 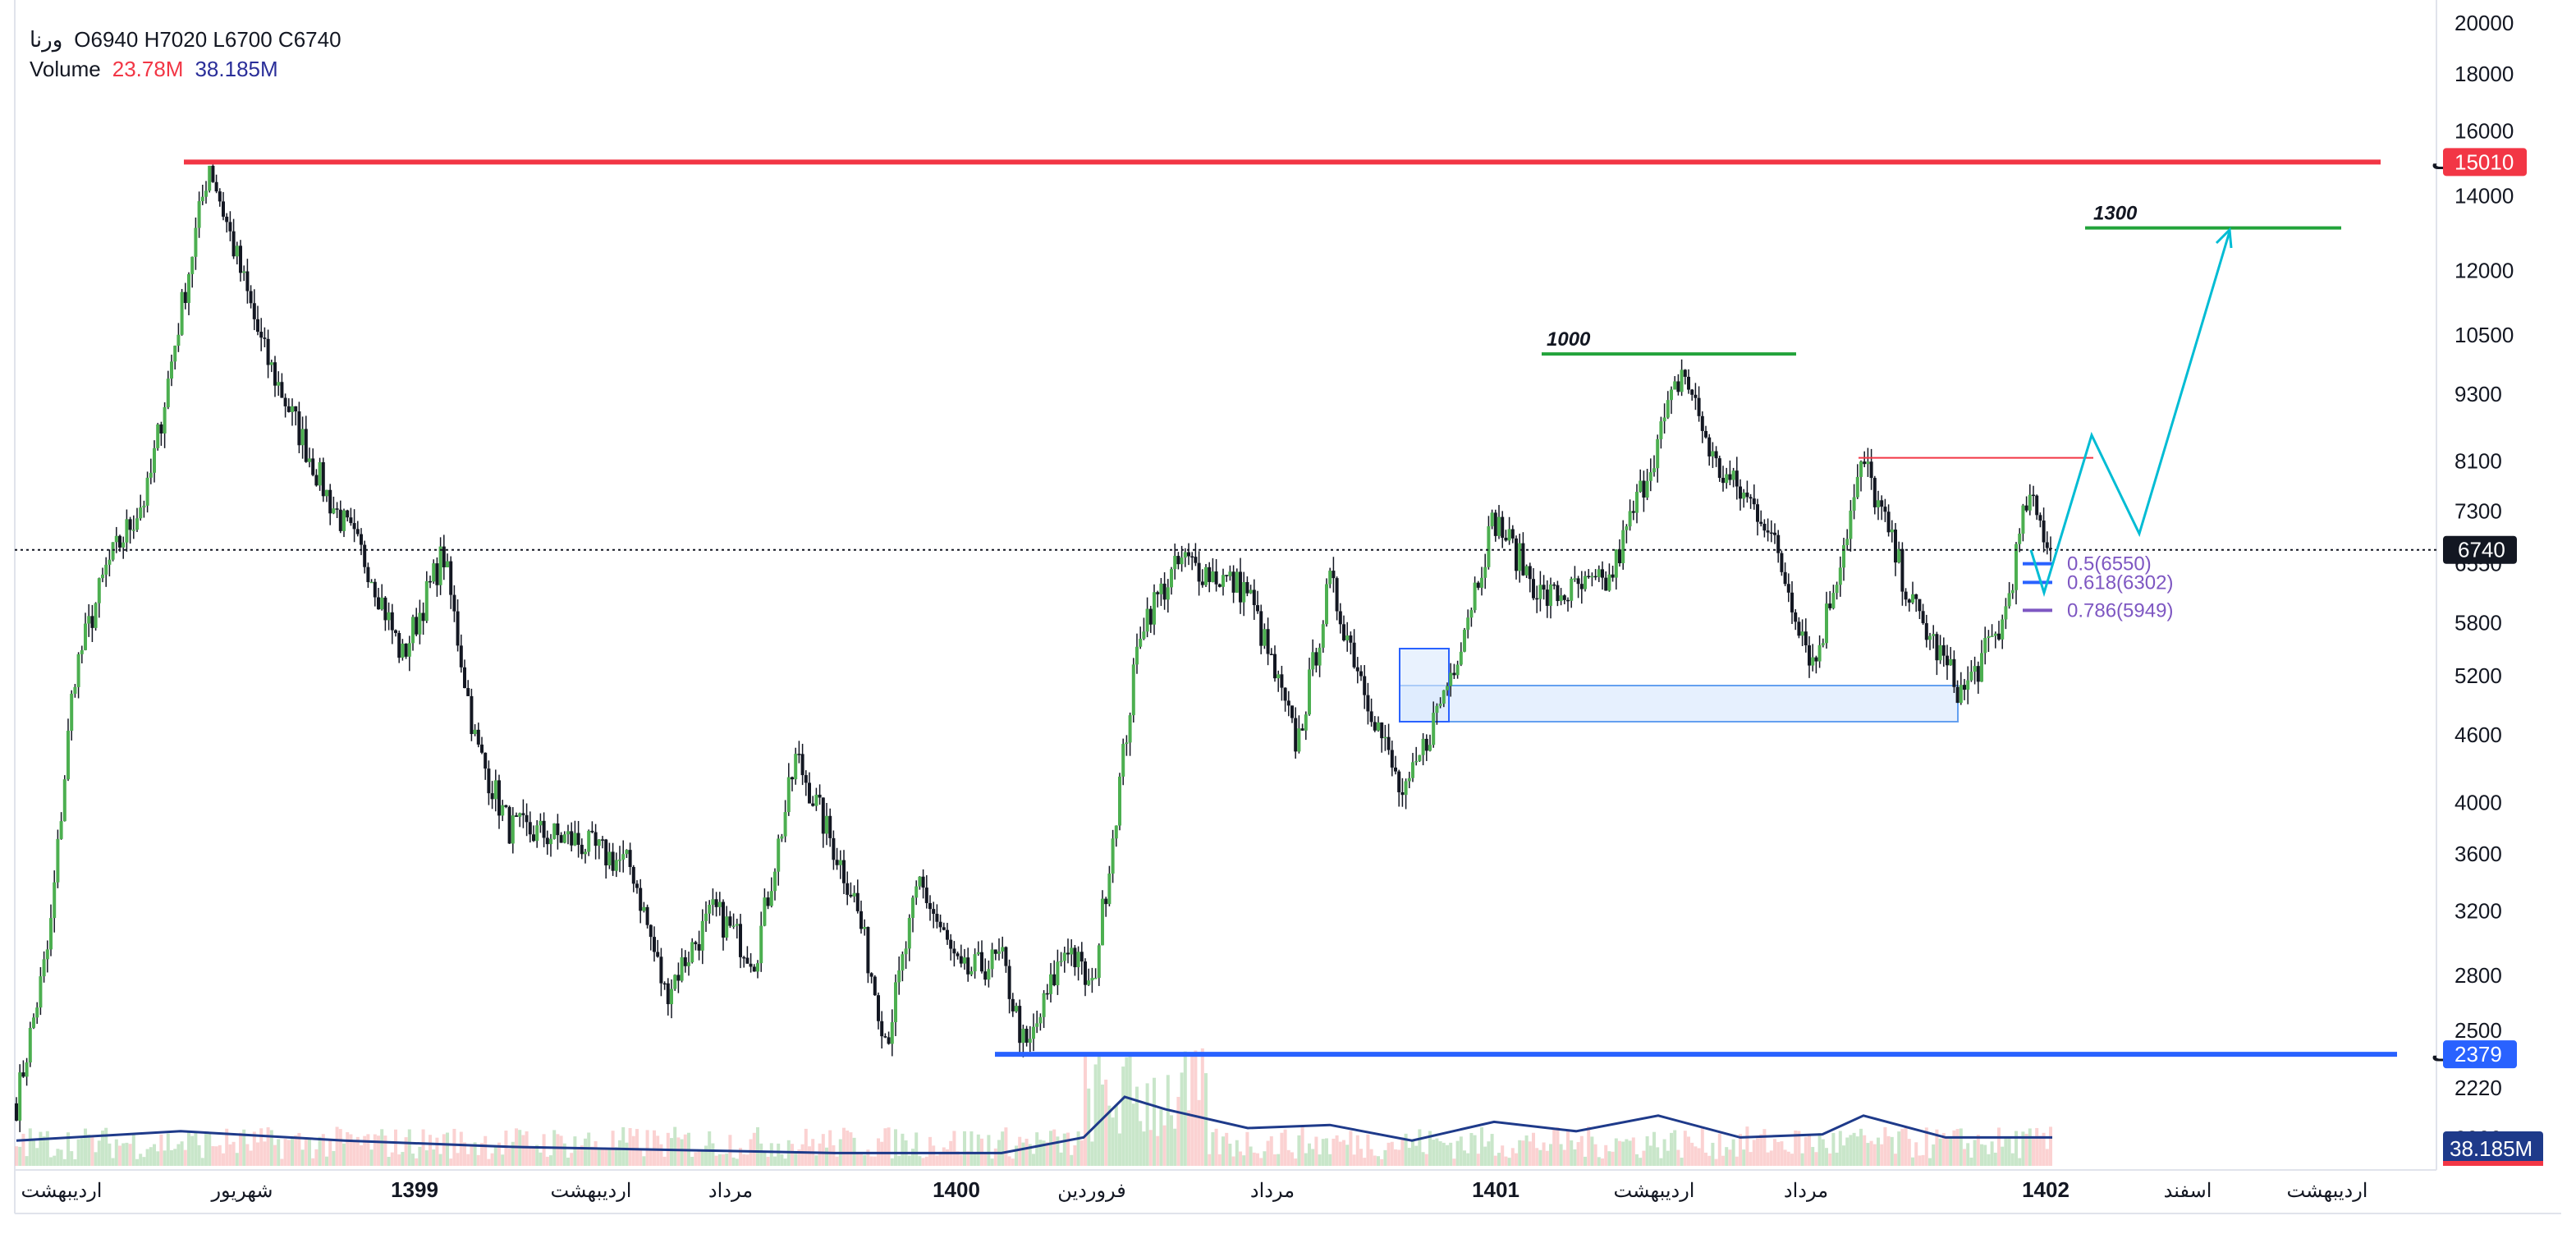 What do you see at coordinates (2479, 975) in the screenshot?
I see `price-tick-label: 2800` at bounding box center [2479, 975].